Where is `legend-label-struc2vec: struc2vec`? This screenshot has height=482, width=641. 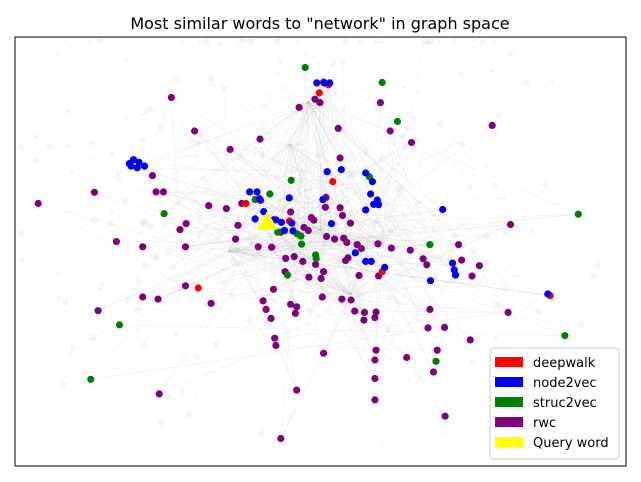 legend-label-struc2vec: struc2vec is located at coordinates (565, 403).